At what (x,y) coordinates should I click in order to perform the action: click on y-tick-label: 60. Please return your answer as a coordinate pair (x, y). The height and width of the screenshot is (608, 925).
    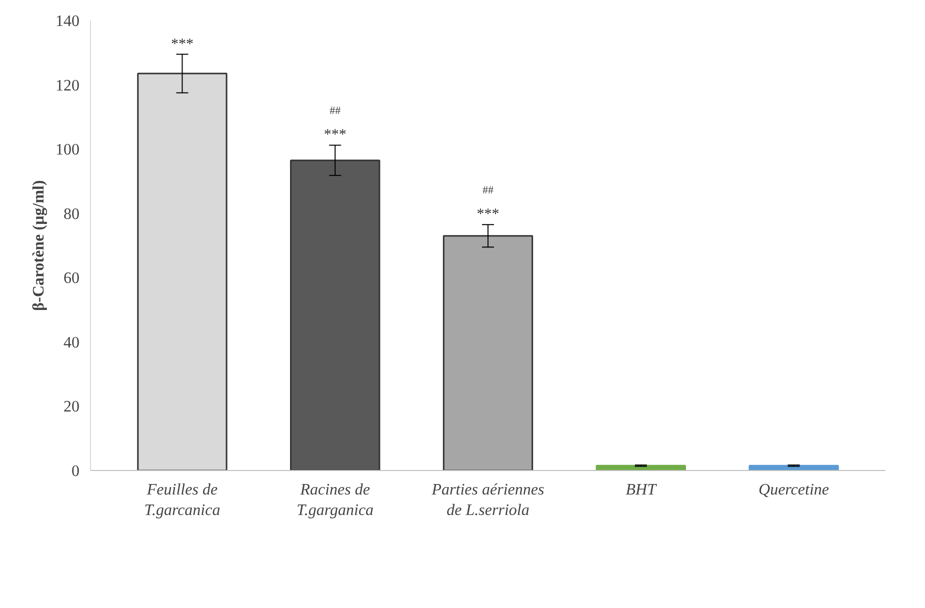
    Looking at the image, I should click on (72, 279).